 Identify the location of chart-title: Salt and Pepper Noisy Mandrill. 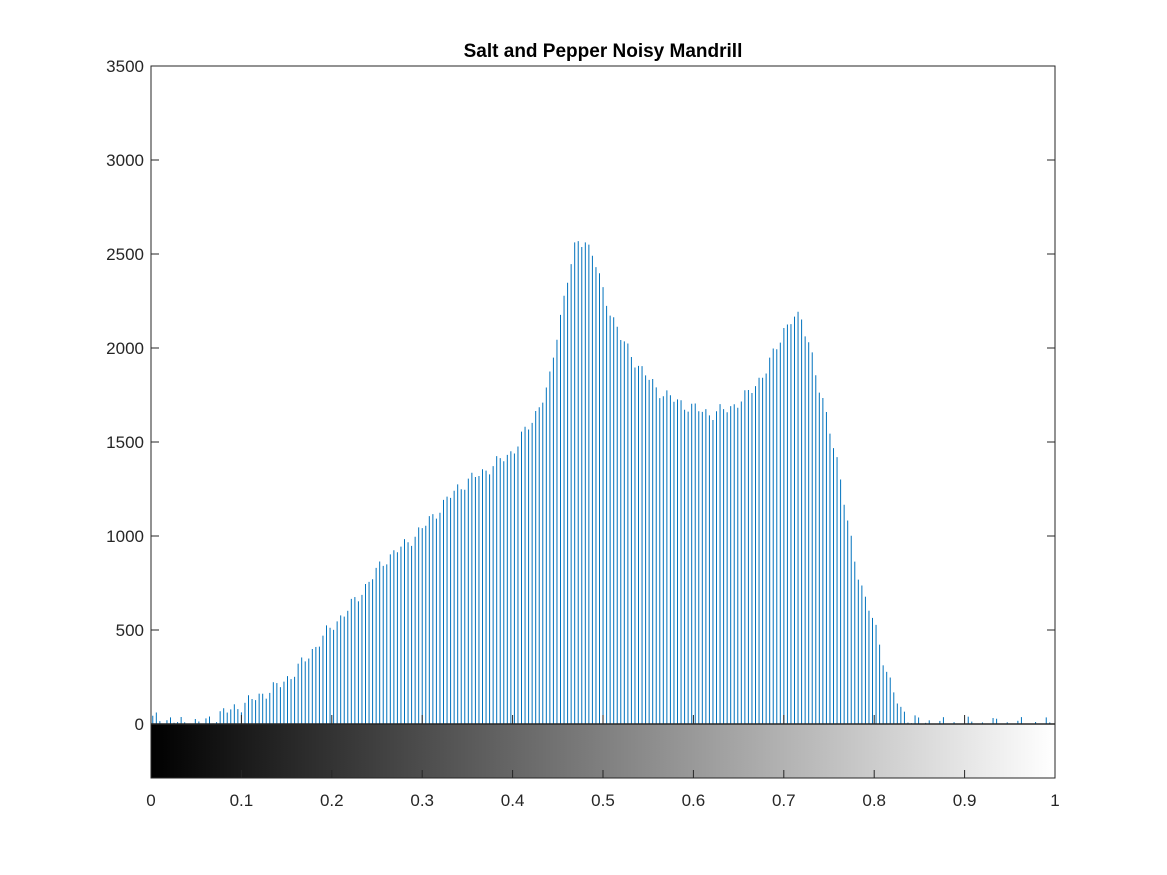
(603, 51).